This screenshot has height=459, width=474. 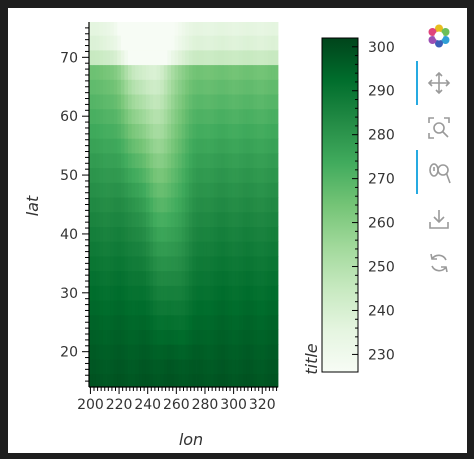 What do you see at coordinates (69, 294) in the screenshot?
I see `y-tick-label: 30` at bounding box center [69, 294].